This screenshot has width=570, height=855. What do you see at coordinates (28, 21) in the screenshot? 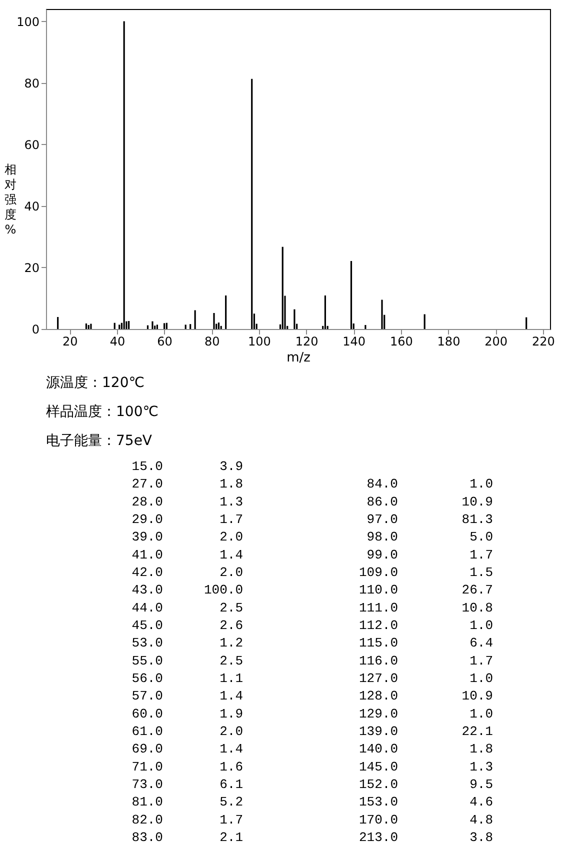
I see `y-tick-label: 100` at bounding box center [28, 21].